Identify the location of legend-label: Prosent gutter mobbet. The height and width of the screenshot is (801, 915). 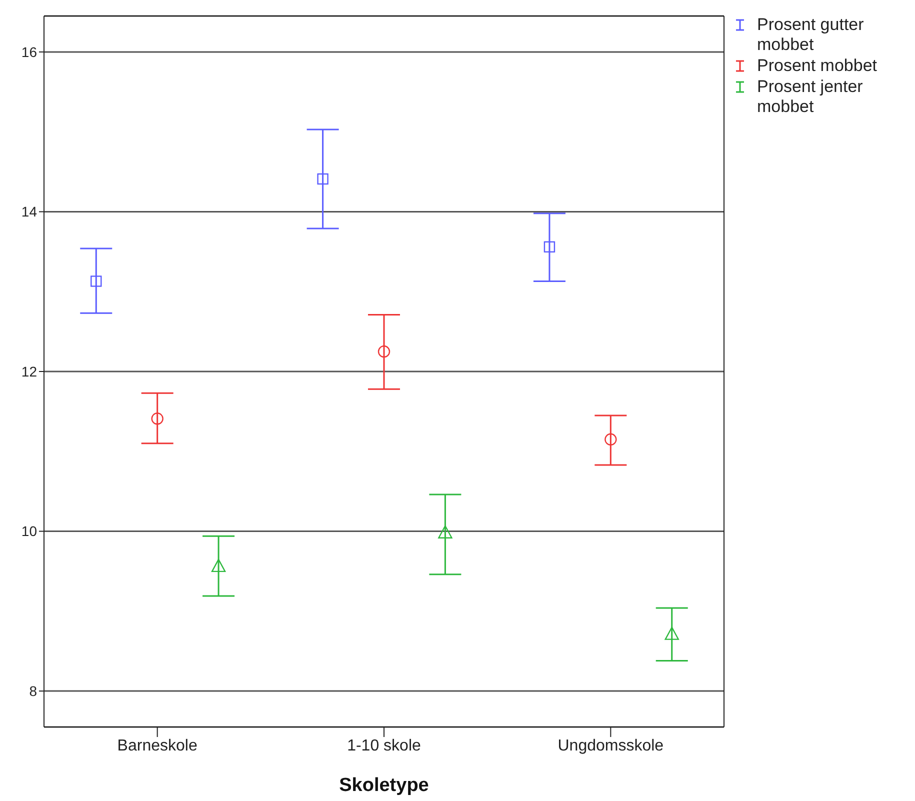
(811, 35).